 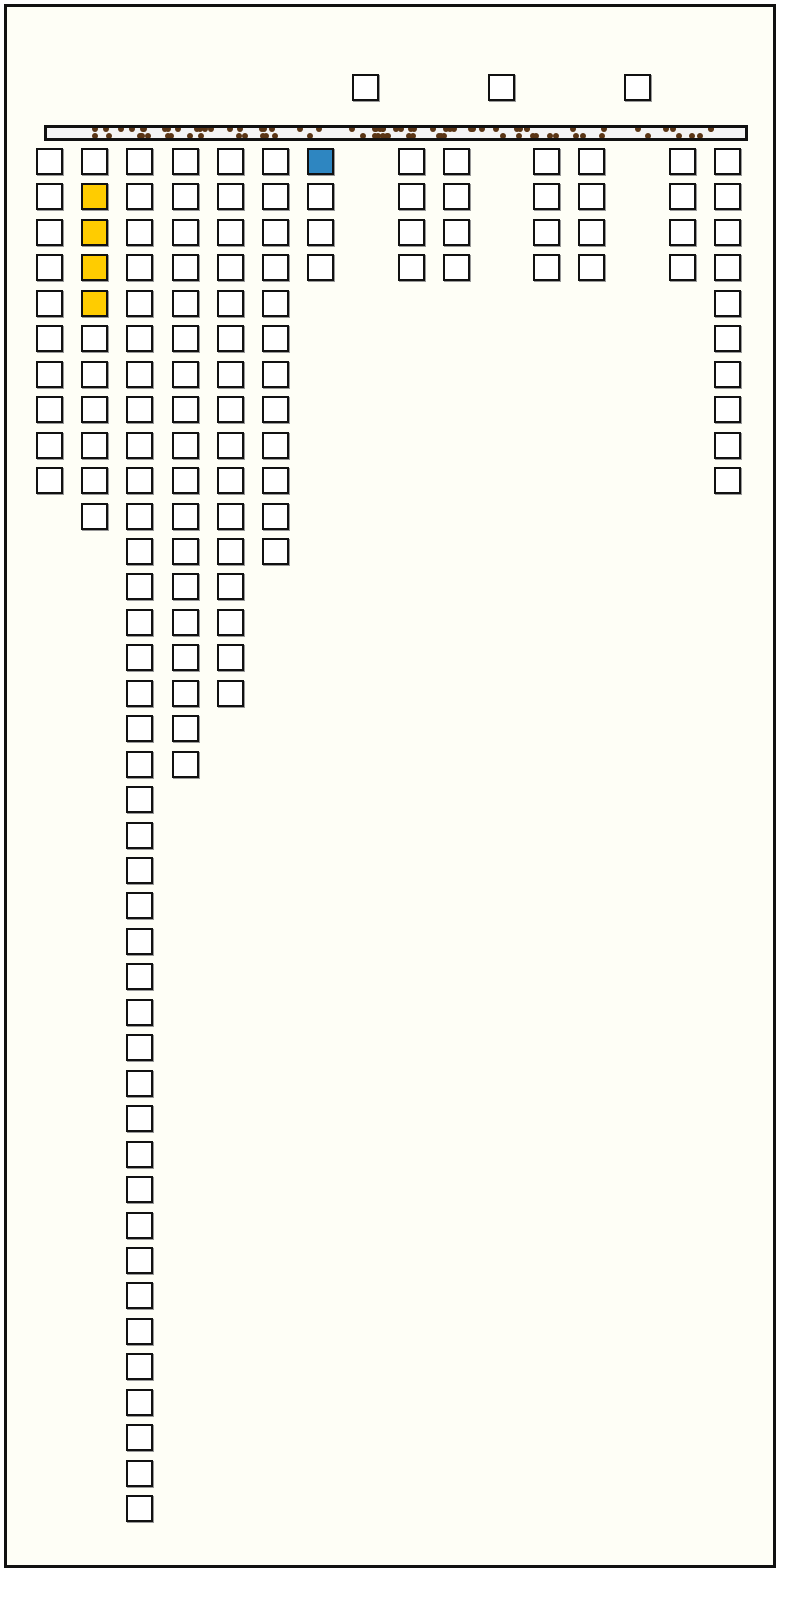 I want to click on top-slot, so click(x=501, y=87).